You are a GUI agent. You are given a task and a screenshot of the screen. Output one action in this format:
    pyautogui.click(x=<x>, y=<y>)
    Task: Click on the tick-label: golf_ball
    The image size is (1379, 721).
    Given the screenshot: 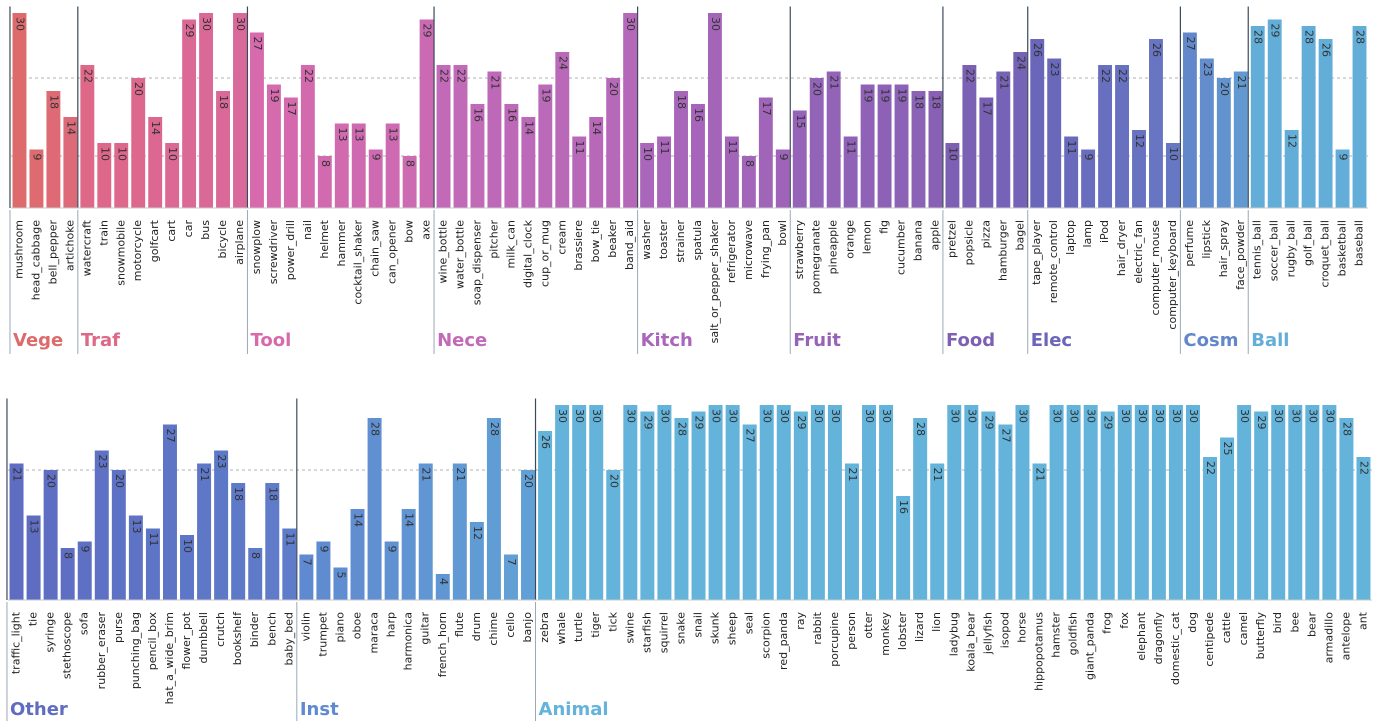 What is the action you would take?
    pyautogui.click(x=1308, y=243)
    